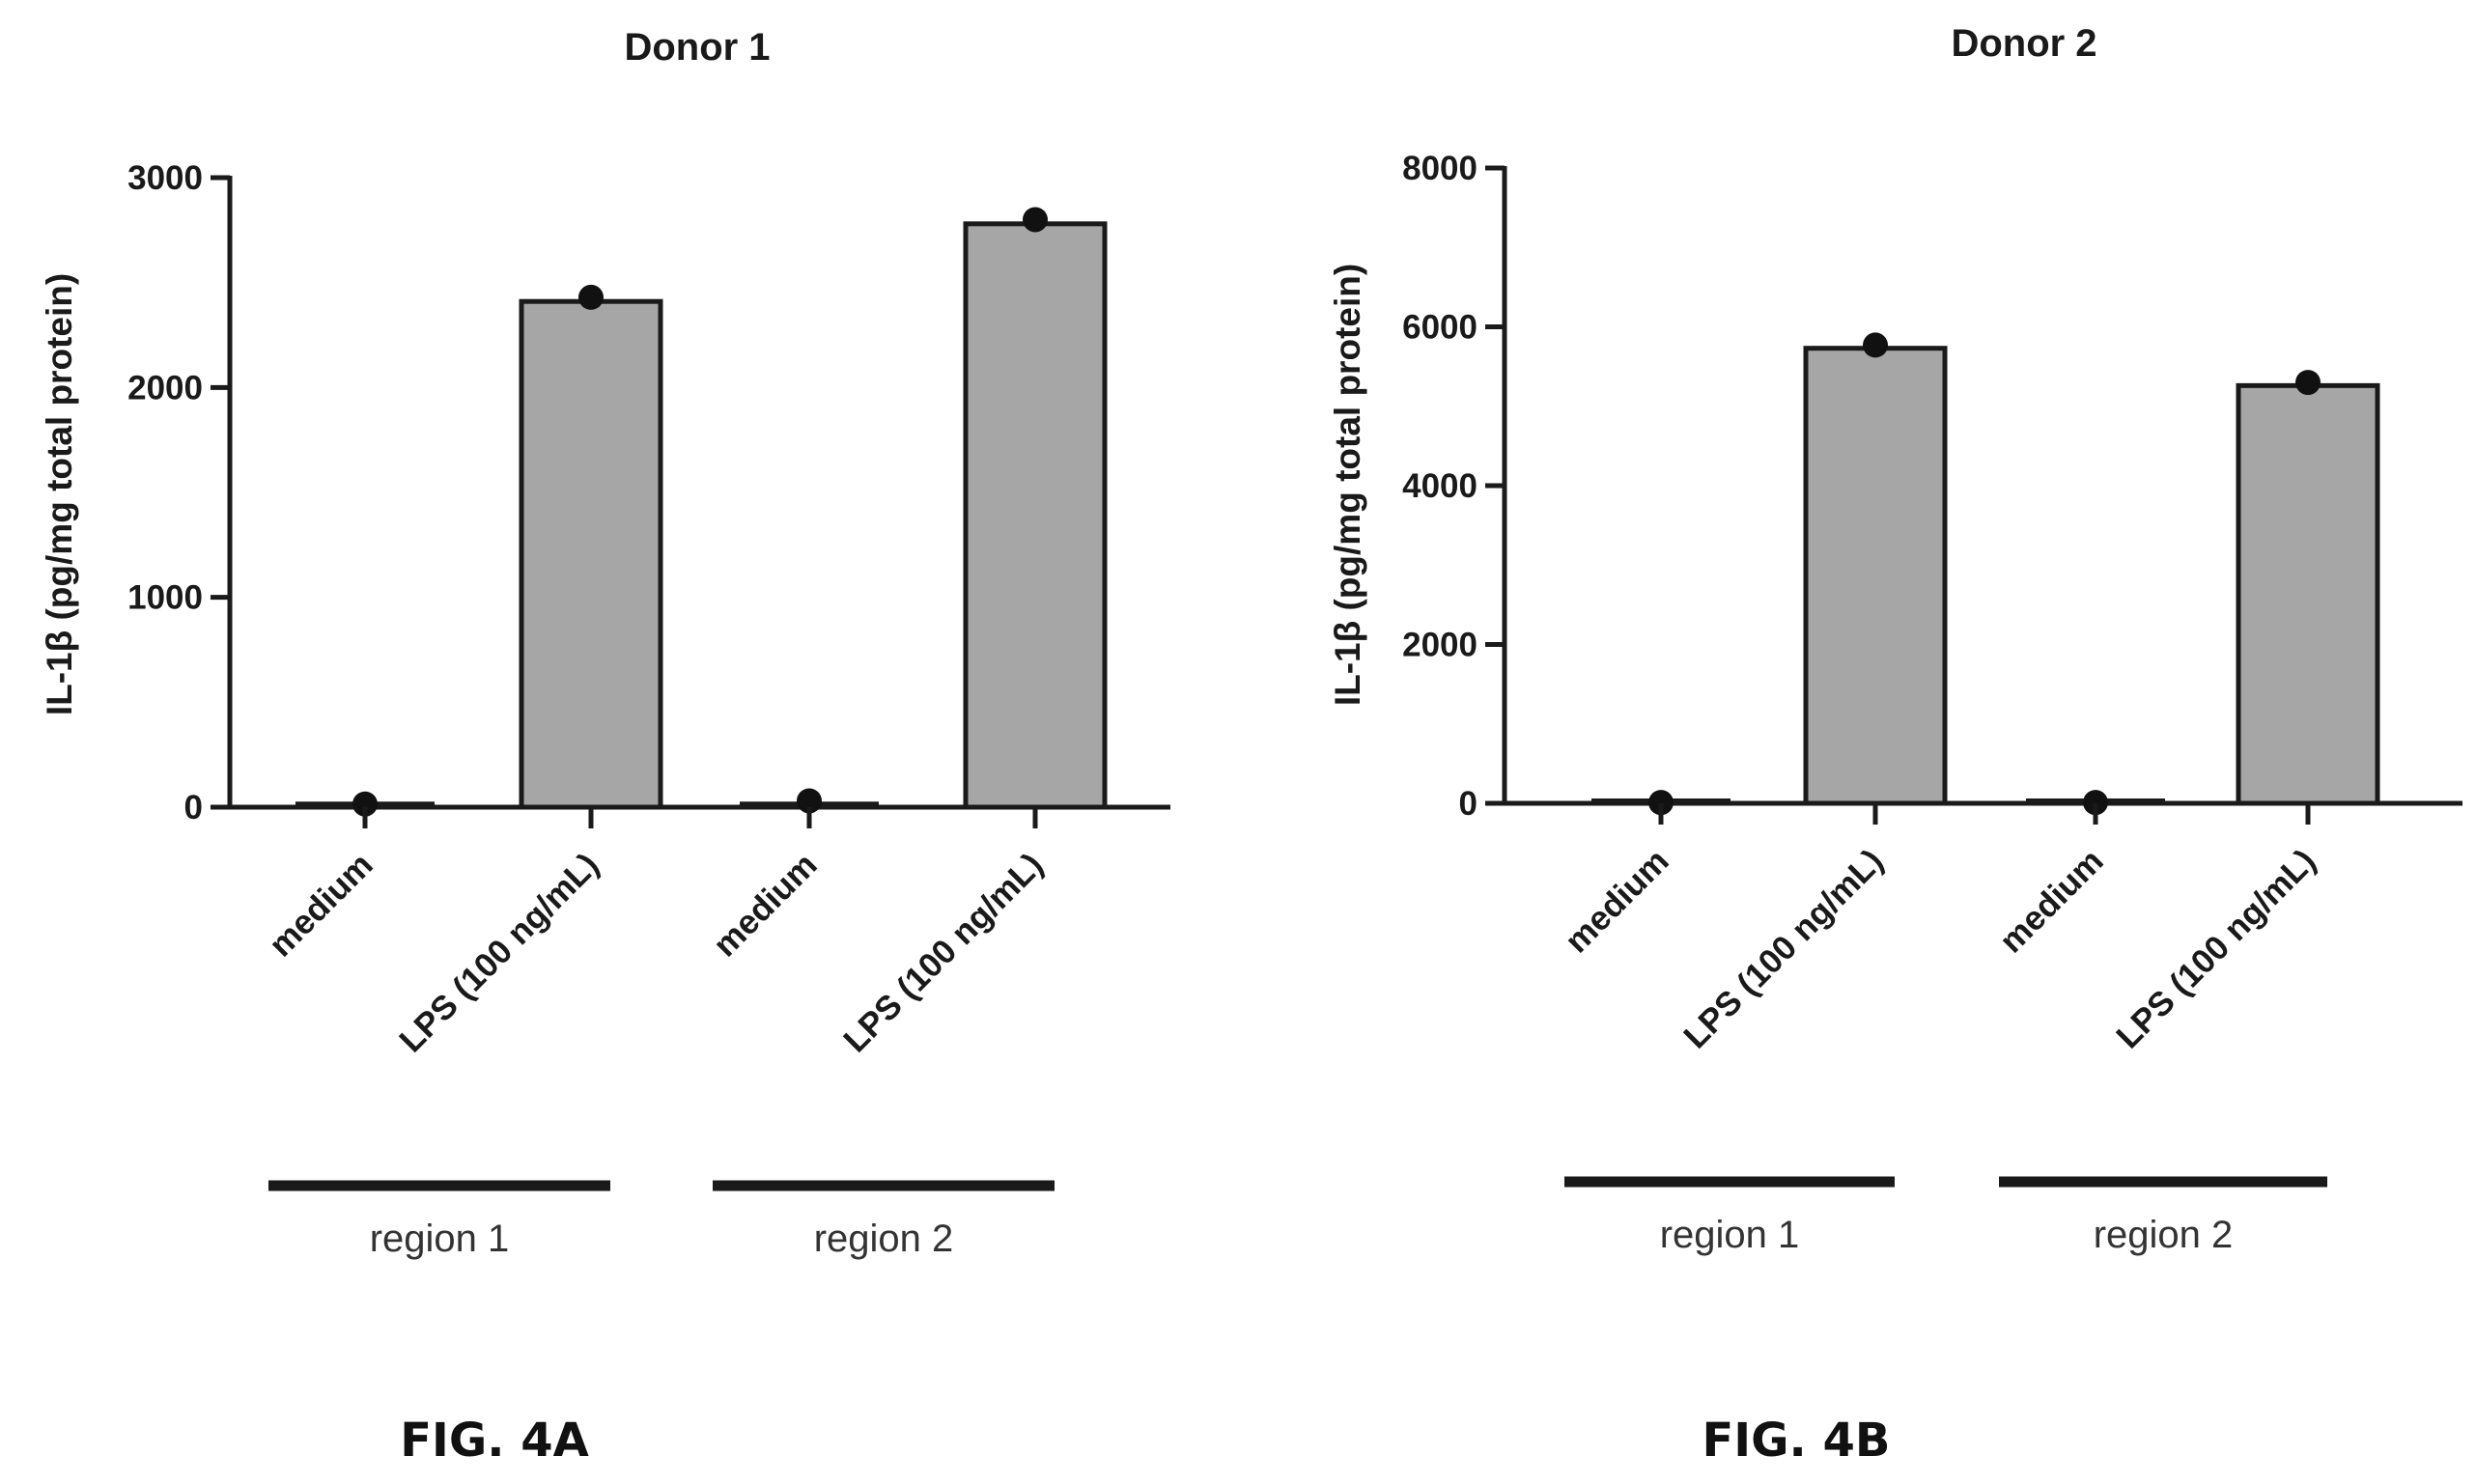 The height and width of the screenshot is (1484, 2476). What do you see at coordinates (165, 178) in the screenshot?
I see `y-tick-label: 3000` at bounding box center [165, 178].